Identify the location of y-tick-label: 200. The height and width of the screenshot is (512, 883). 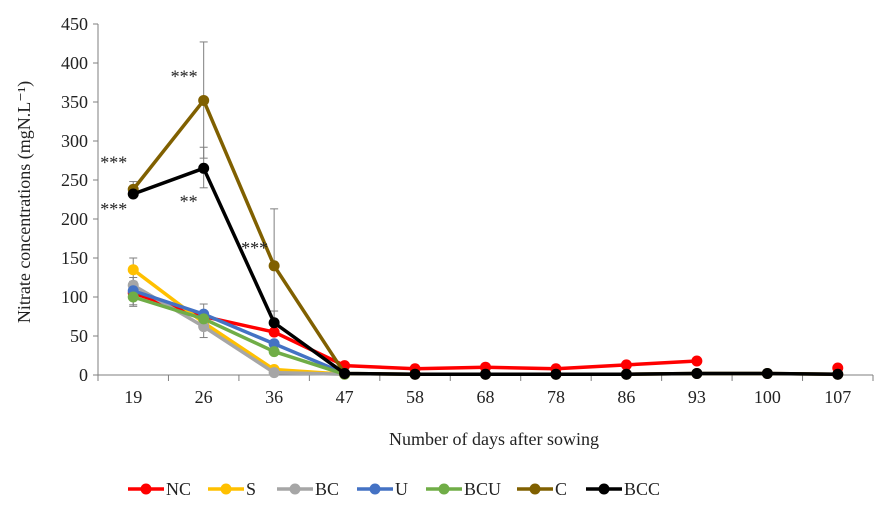
(74, 219).